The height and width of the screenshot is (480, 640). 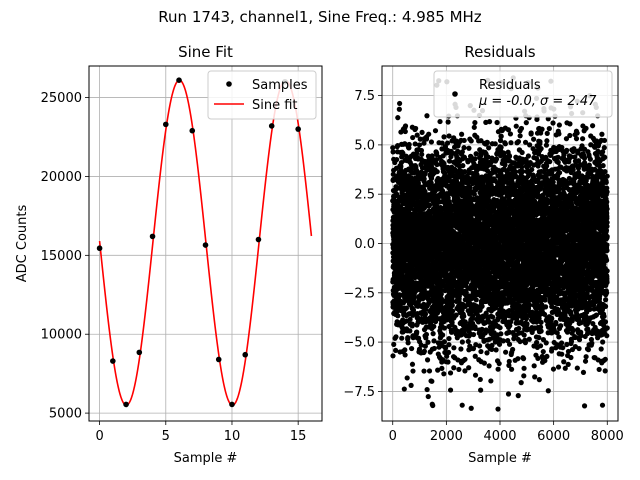 What do you see at coordinates (205, 52) in the screenshot?
I see `sine-fit-title: Sine Fit` at bounding box center [205, 52].